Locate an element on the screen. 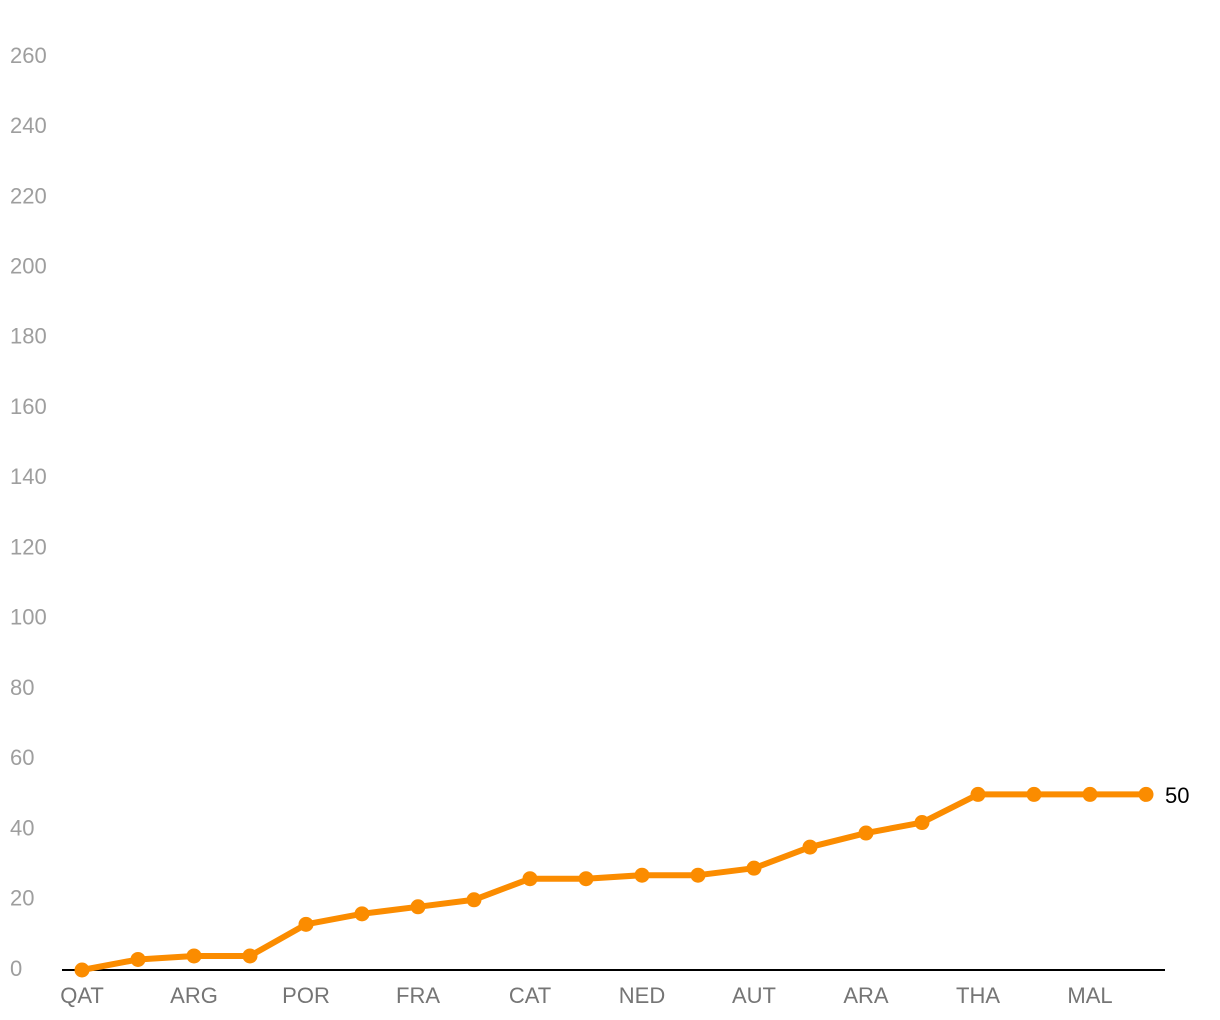  x-tick-label: FRA is located at coordinates (418, 995).